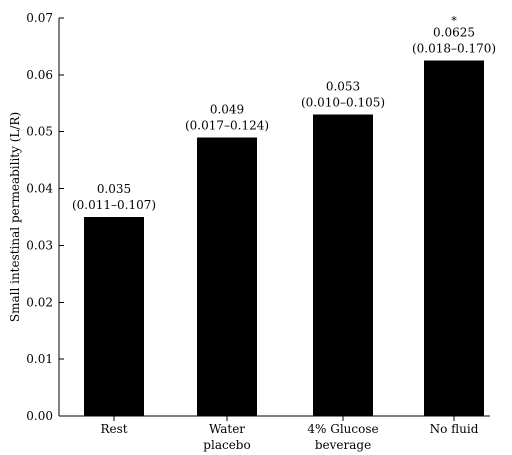  I want to click on x-category-label: placebo, so click(226, 445).